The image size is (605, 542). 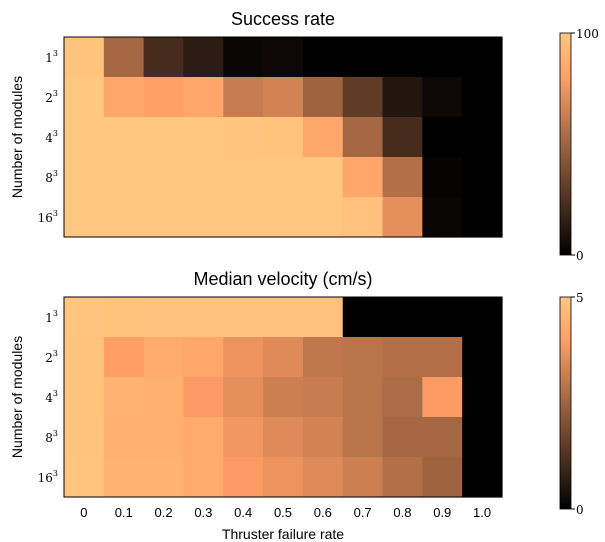 I want to click on y-tick-label: 43, so click(x=51, y=397).